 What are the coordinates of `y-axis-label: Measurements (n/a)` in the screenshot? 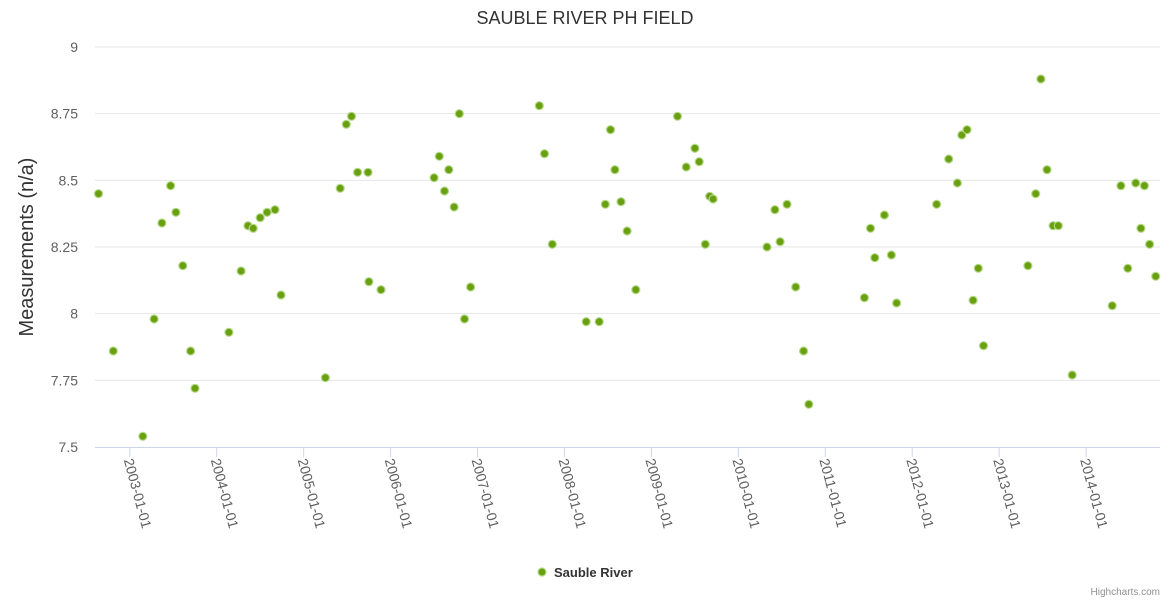 It's located at (27, 247).